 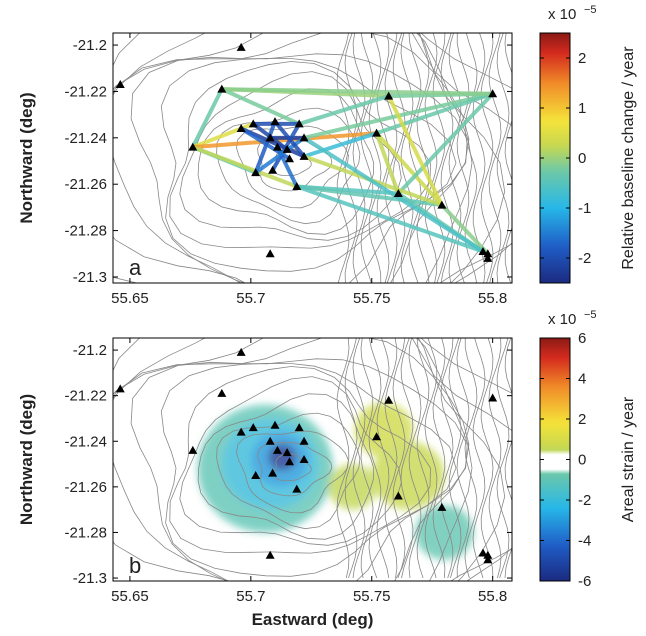 What do you see at coordinates (582, 379) in the screenshot?
I see `colorbar-tick-label: 4` at bounding box center [582, 379].